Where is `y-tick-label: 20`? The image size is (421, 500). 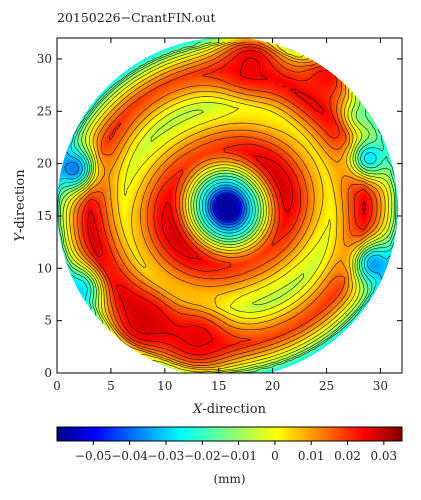 y-tick-label: 20 is located at coordinates (44, 164).